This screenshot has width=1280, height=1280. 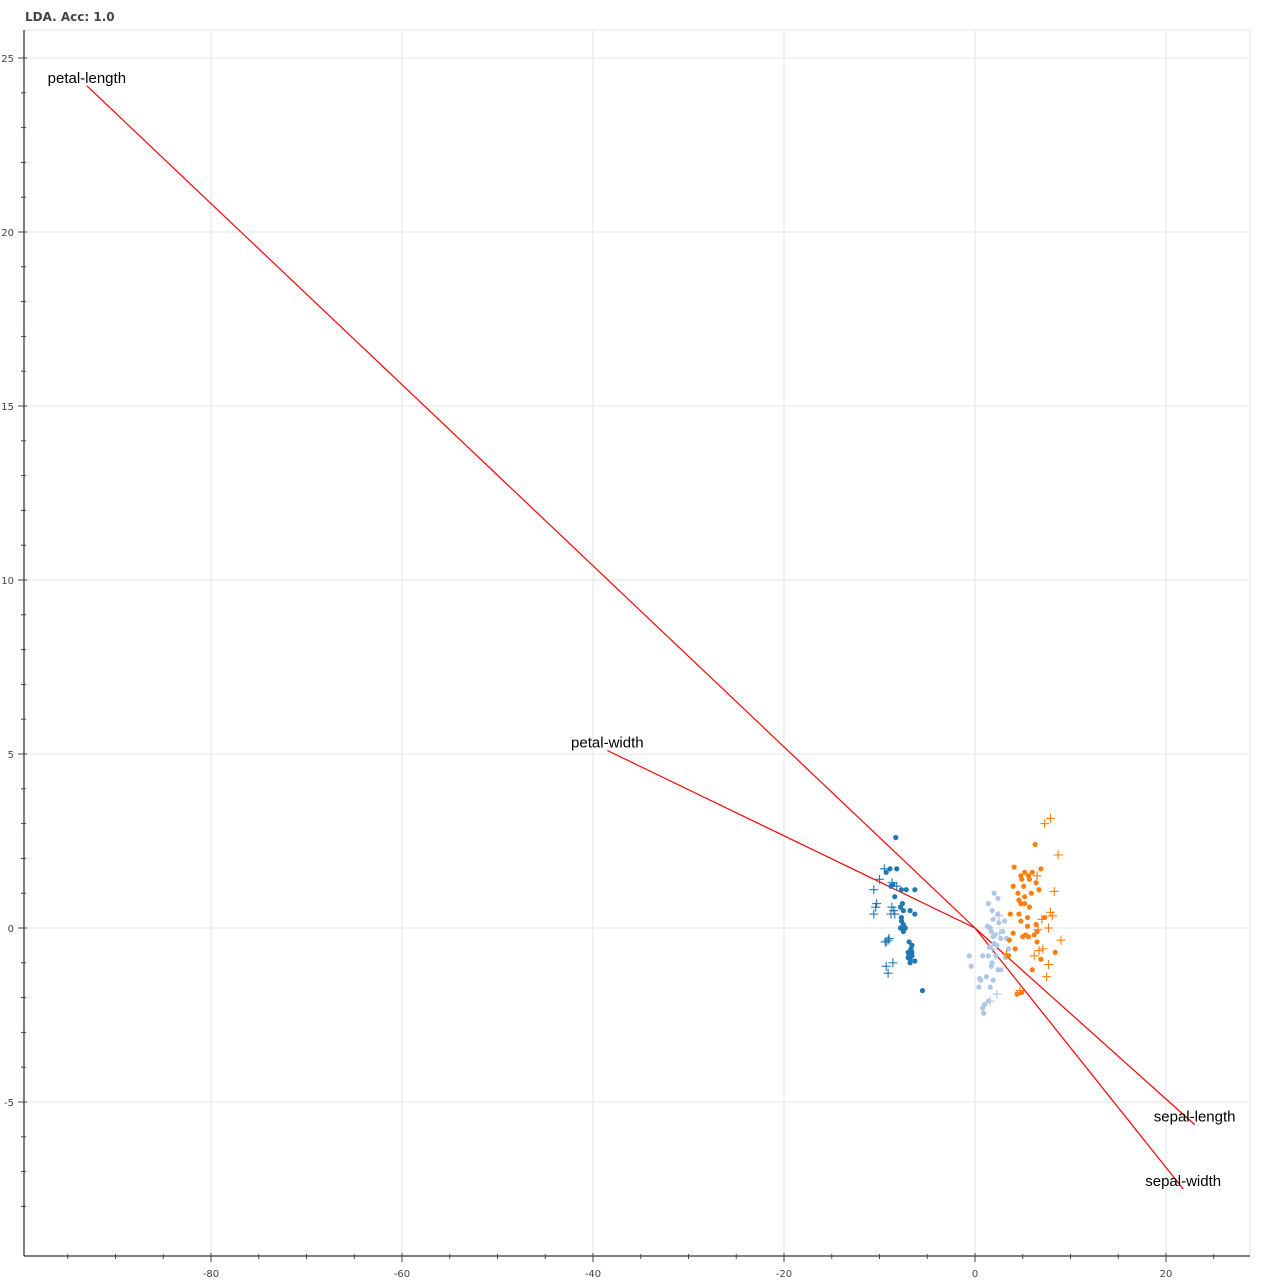 What do you see at coordinates (11, 929) in the screenshot?
I see `y-tick-label: 0` at bounding box center [11, 929].